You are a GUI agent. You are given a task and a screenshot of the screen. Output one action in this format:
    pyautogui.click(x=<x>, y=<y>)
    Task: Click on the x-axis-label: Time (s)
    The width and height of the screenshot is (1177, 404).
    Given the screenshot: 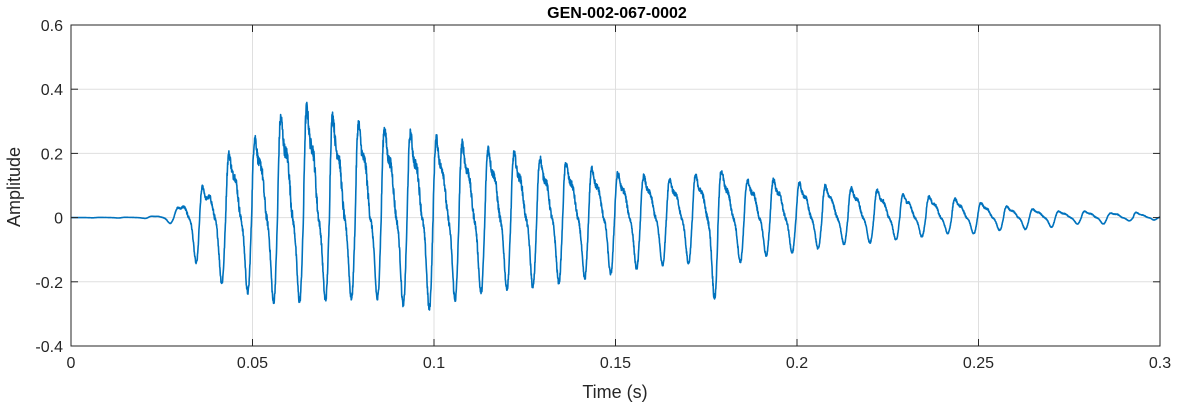 What is the action you would take?
    pyautogui.click(x=614, y=392)
    